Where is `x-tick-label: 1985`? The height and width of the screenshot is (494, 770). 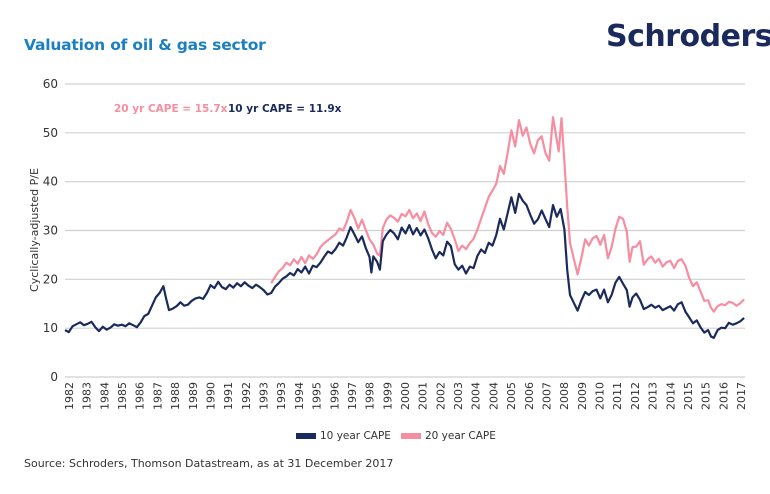 x-tick-label: 1985 is located at coordinates (122, 396).